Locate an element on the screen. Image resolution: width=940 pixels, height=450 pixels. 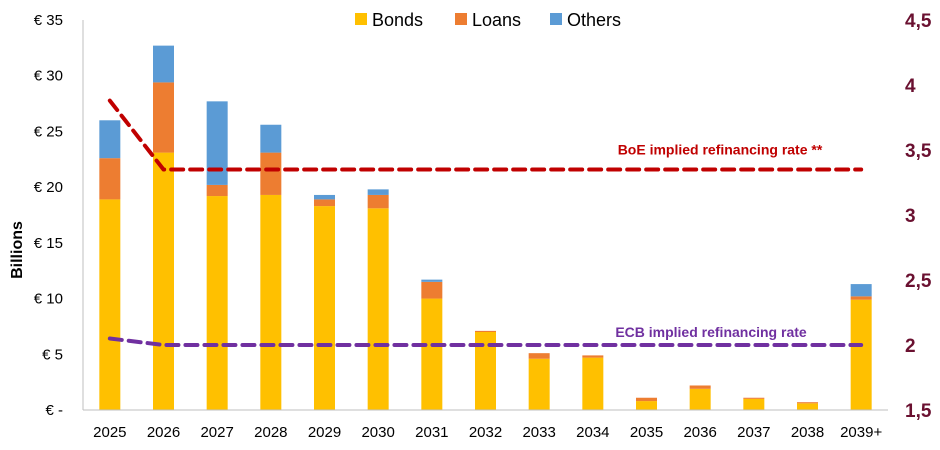
bar-bonds-2029 is located at coordinates (324, 308).